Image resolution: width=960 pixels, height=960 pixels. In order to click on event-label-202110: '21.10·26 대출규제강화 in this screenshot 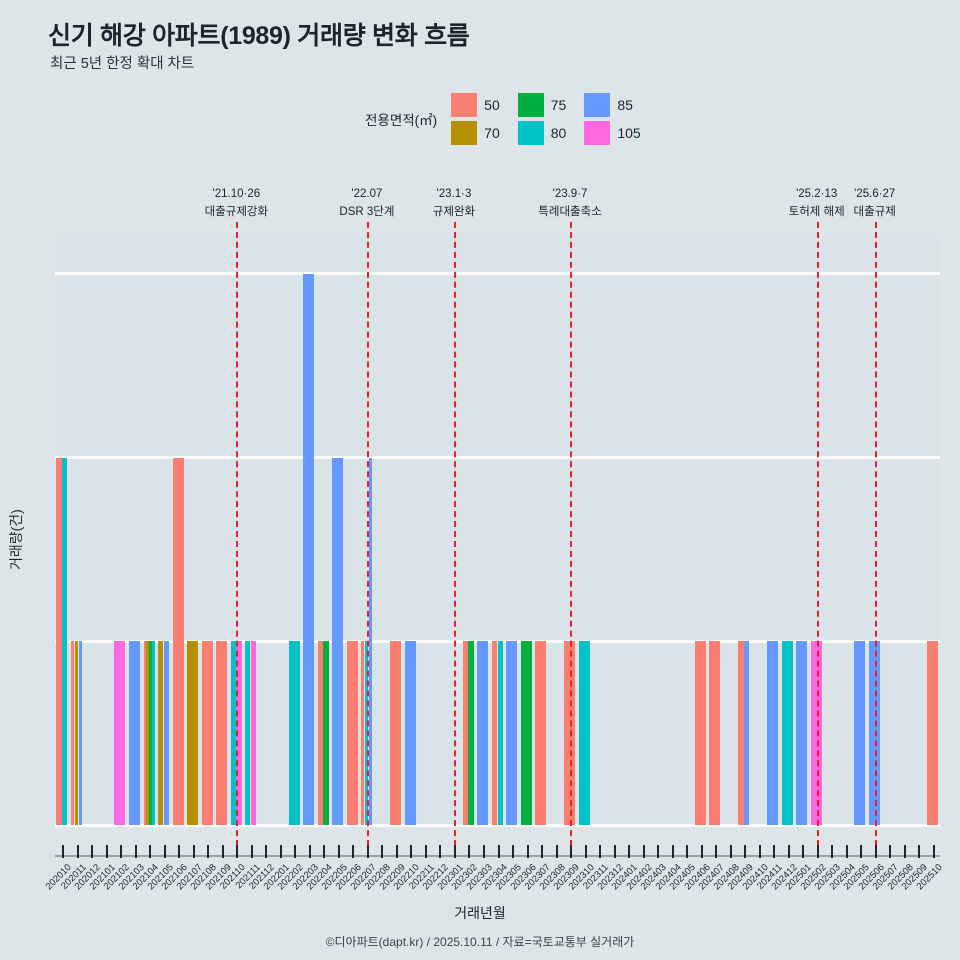, I will do `click(236, 203)`.